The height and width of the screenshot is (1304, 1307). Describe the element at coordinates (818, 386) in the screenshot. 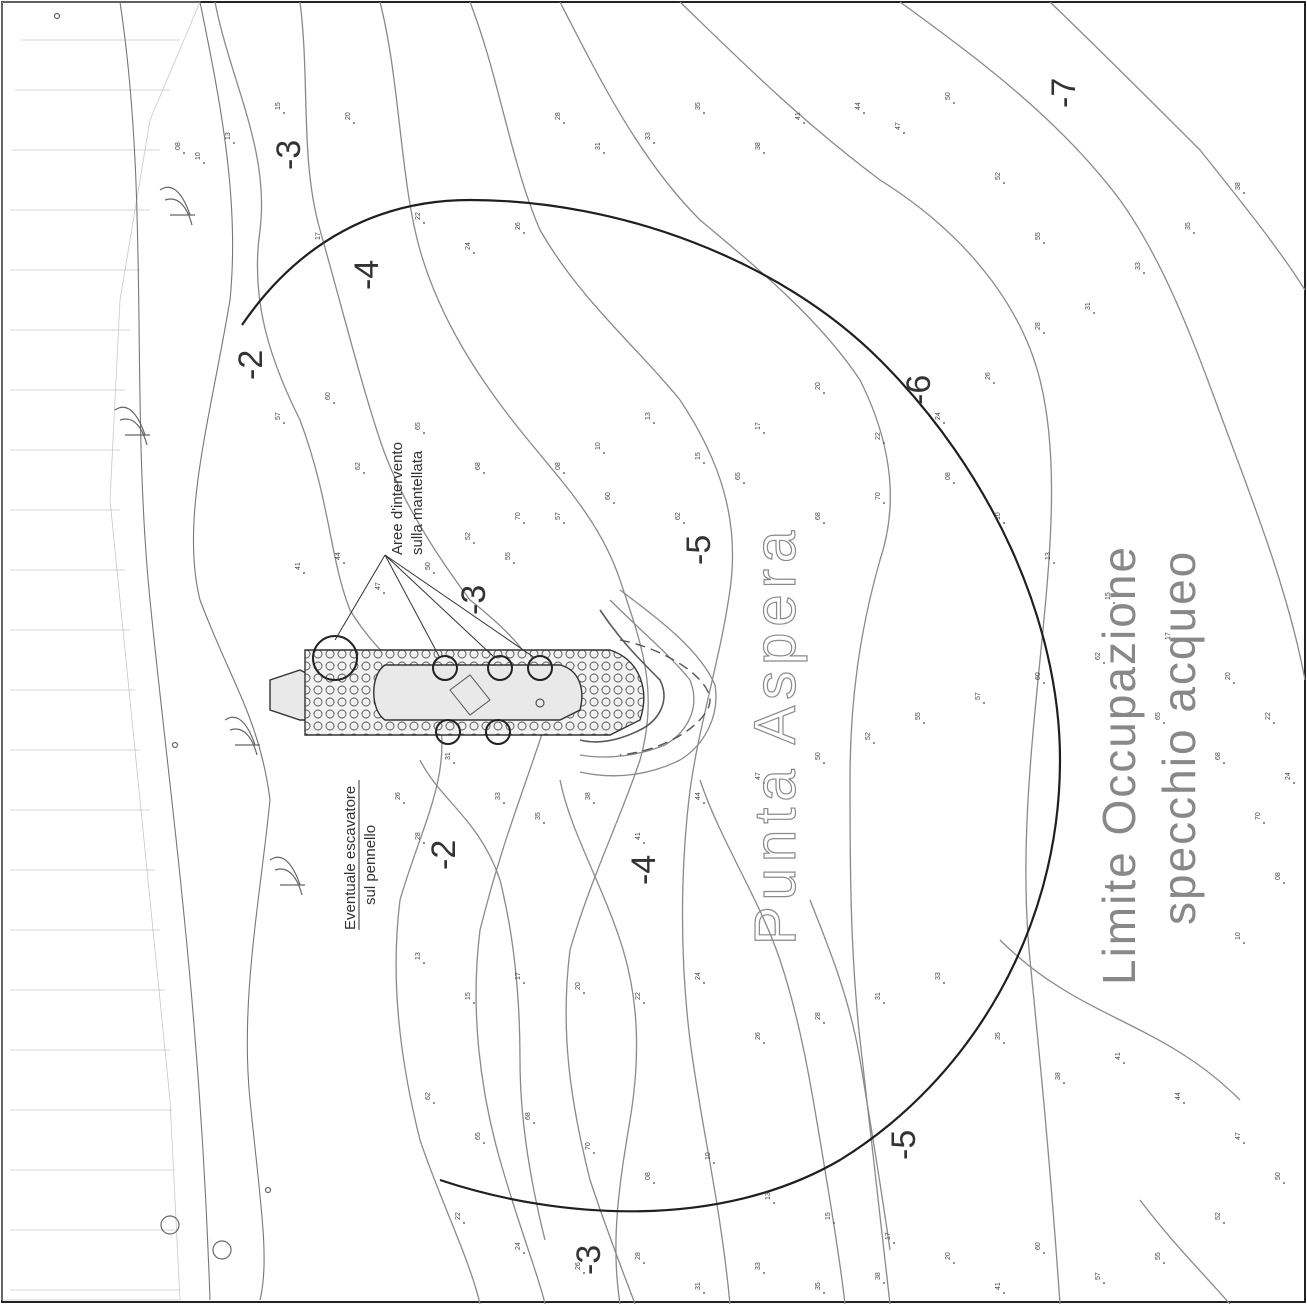

I see `sounding-value: 20` at that location.